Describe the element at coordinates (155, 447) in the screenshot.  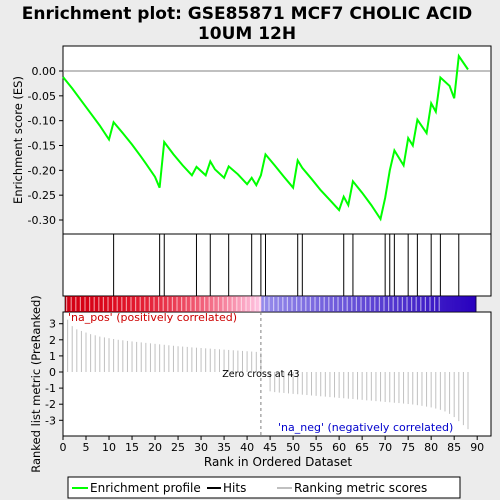
I see `x-tick-label: 20` at that location.